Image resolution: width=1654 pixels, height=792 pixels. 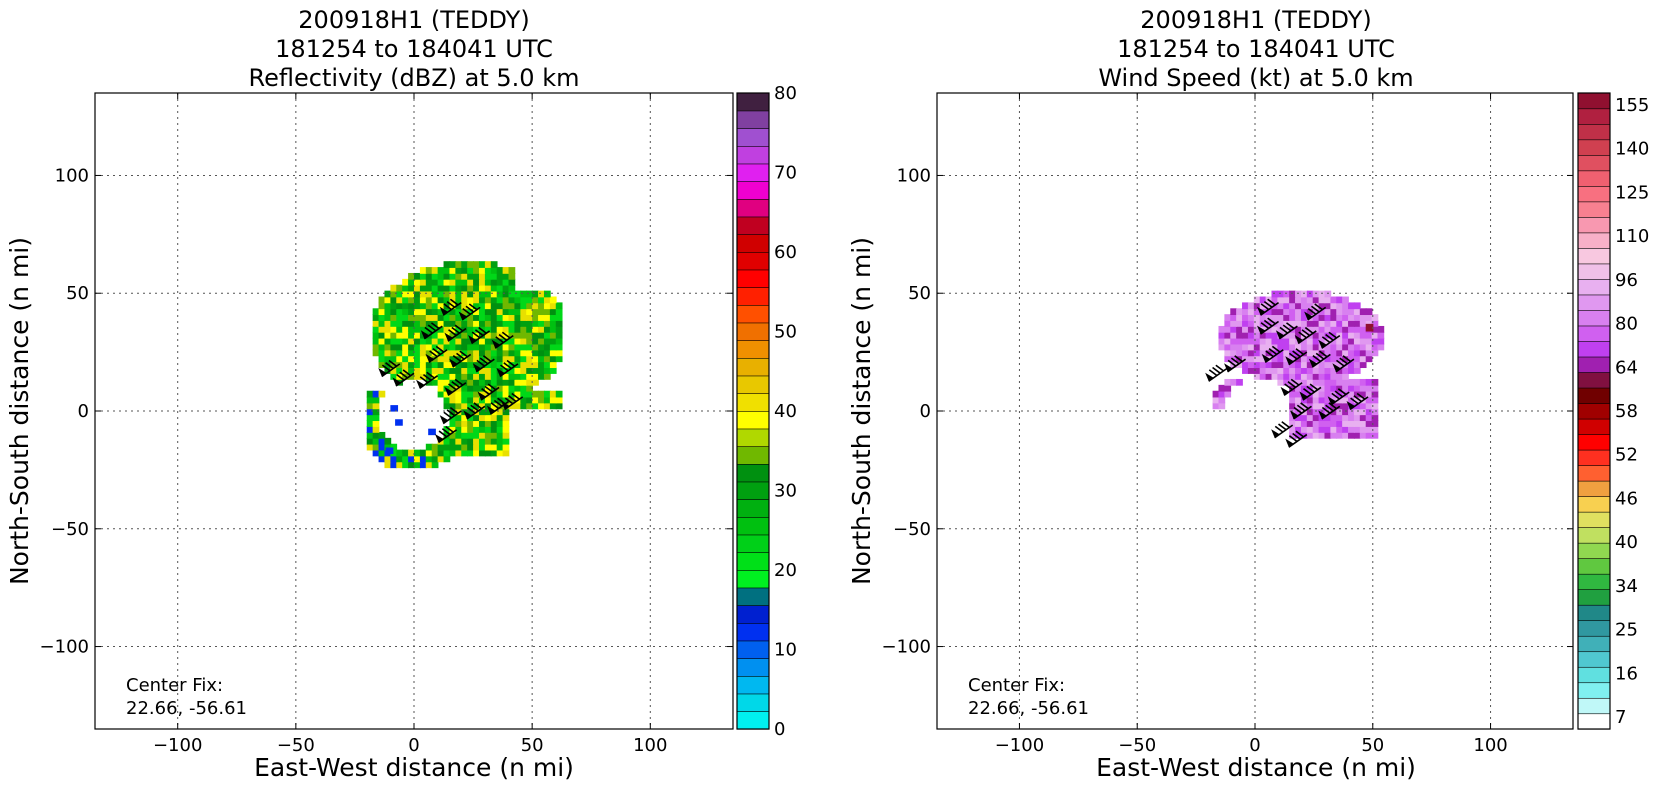 I want to click on y-tick-label: 100, so click(x=72, y=175).